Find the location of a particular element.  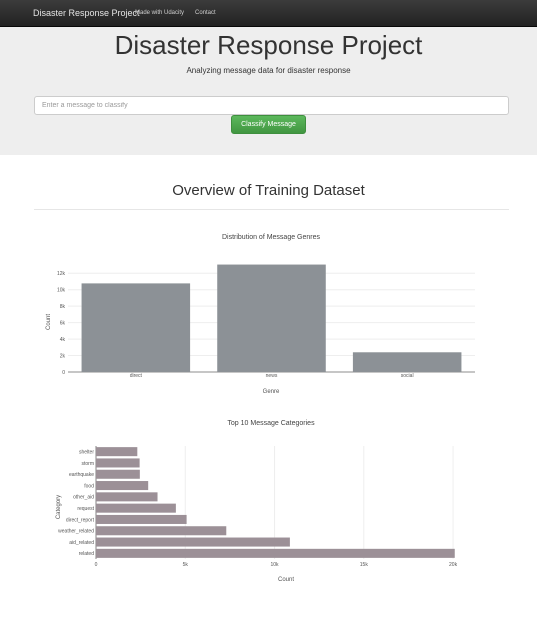

y-tick-label: other_aid is located at coordinates (83, 498).